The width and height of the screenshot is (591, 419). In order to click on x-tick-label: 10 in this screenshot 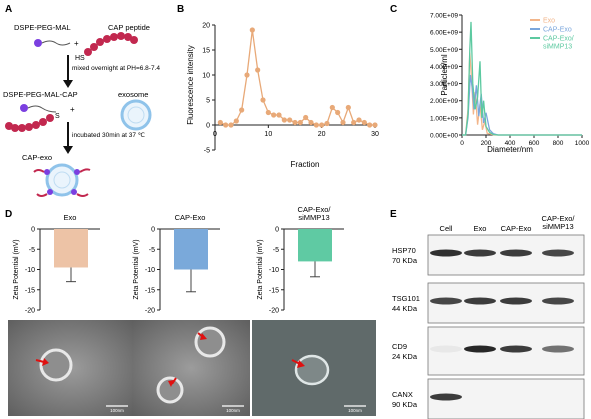, I will do `click(268, 134)`.